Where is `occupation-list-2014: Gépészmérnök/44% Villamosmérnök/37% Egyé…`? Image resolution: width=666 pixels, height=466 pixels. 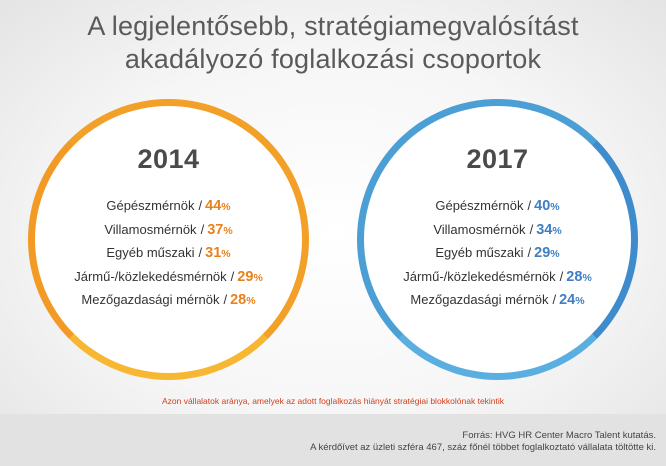 occupation-list-2014: Gépészmérnök/44% Villamosmérnök/37% Egyé… is located at coordinates (168, 253).